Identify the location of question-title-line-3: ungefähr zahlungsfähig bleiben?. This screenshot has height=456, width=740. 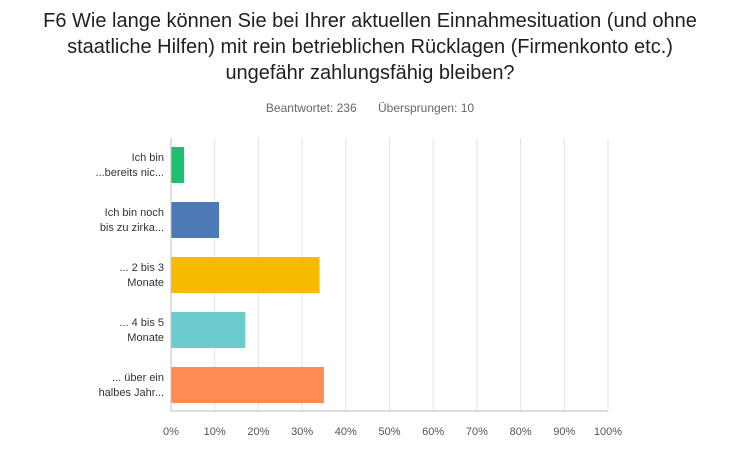
(370, 73).